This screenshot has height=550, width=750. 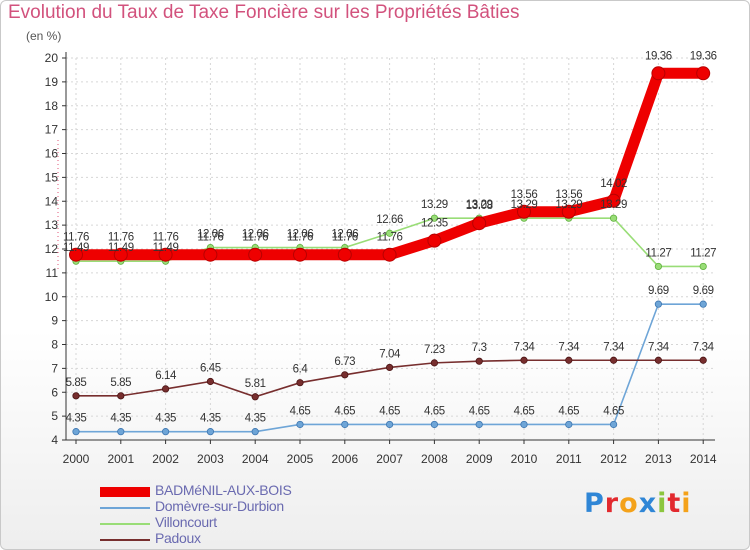 I want to click on data-label-padoux: 6.45, so click(x=210, y=369).